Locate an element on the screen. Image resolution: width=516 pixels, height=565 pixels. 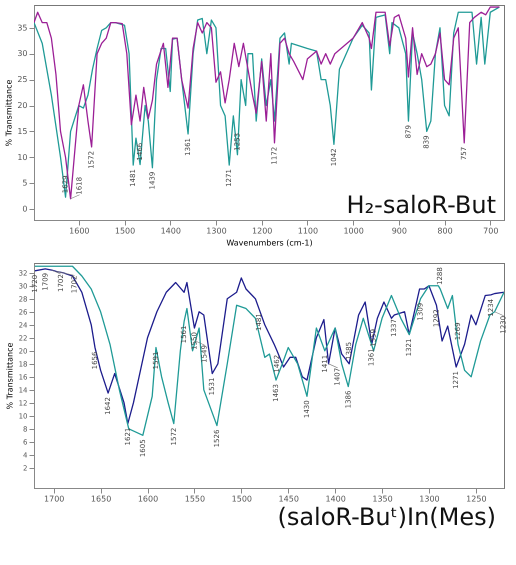
text: (saloR-Buᵗ)In(Mes) is located at coordinates (386, 517).